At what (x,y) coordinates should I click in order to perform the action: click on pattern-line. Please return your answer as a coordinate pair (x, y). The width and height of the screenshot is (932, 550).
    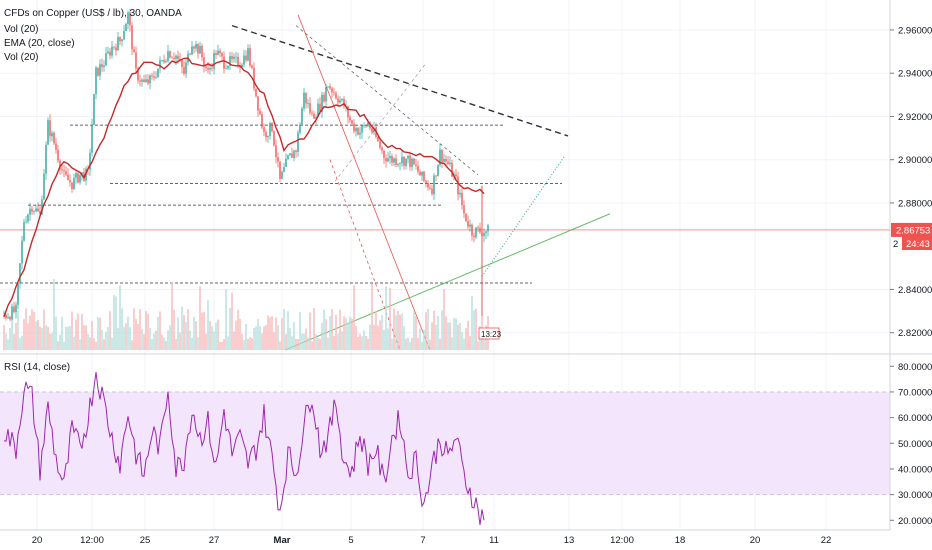
    Looking at the image, I should click on (380, 123).